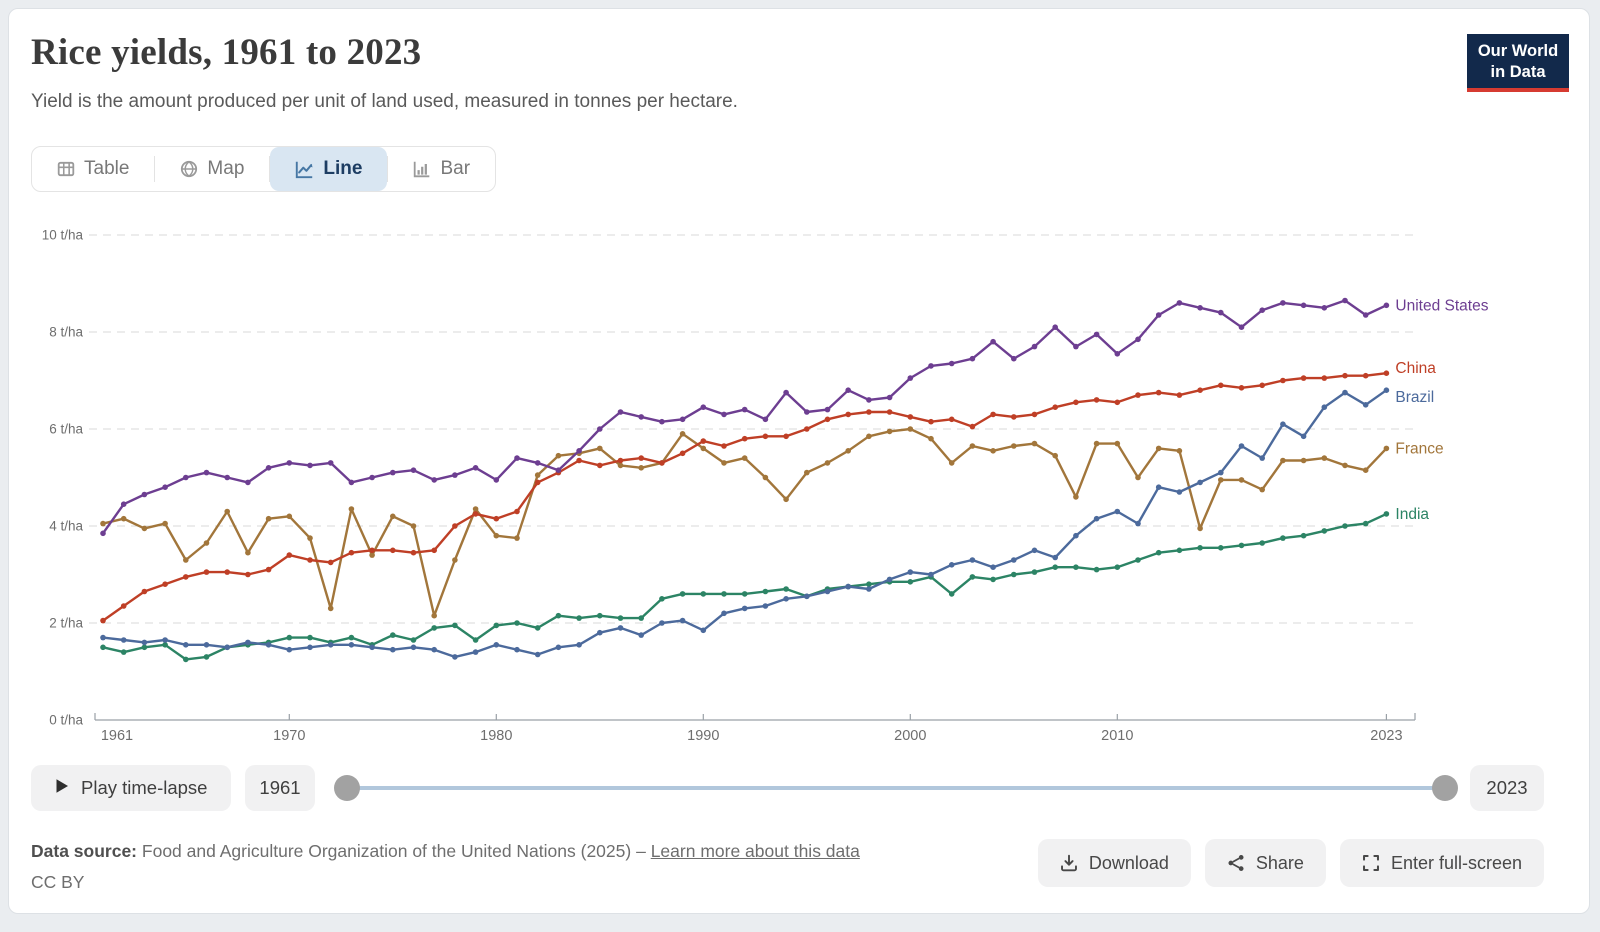 The image size is (1600, 932). I want to click on share-button: Share, so click(1265, 863).